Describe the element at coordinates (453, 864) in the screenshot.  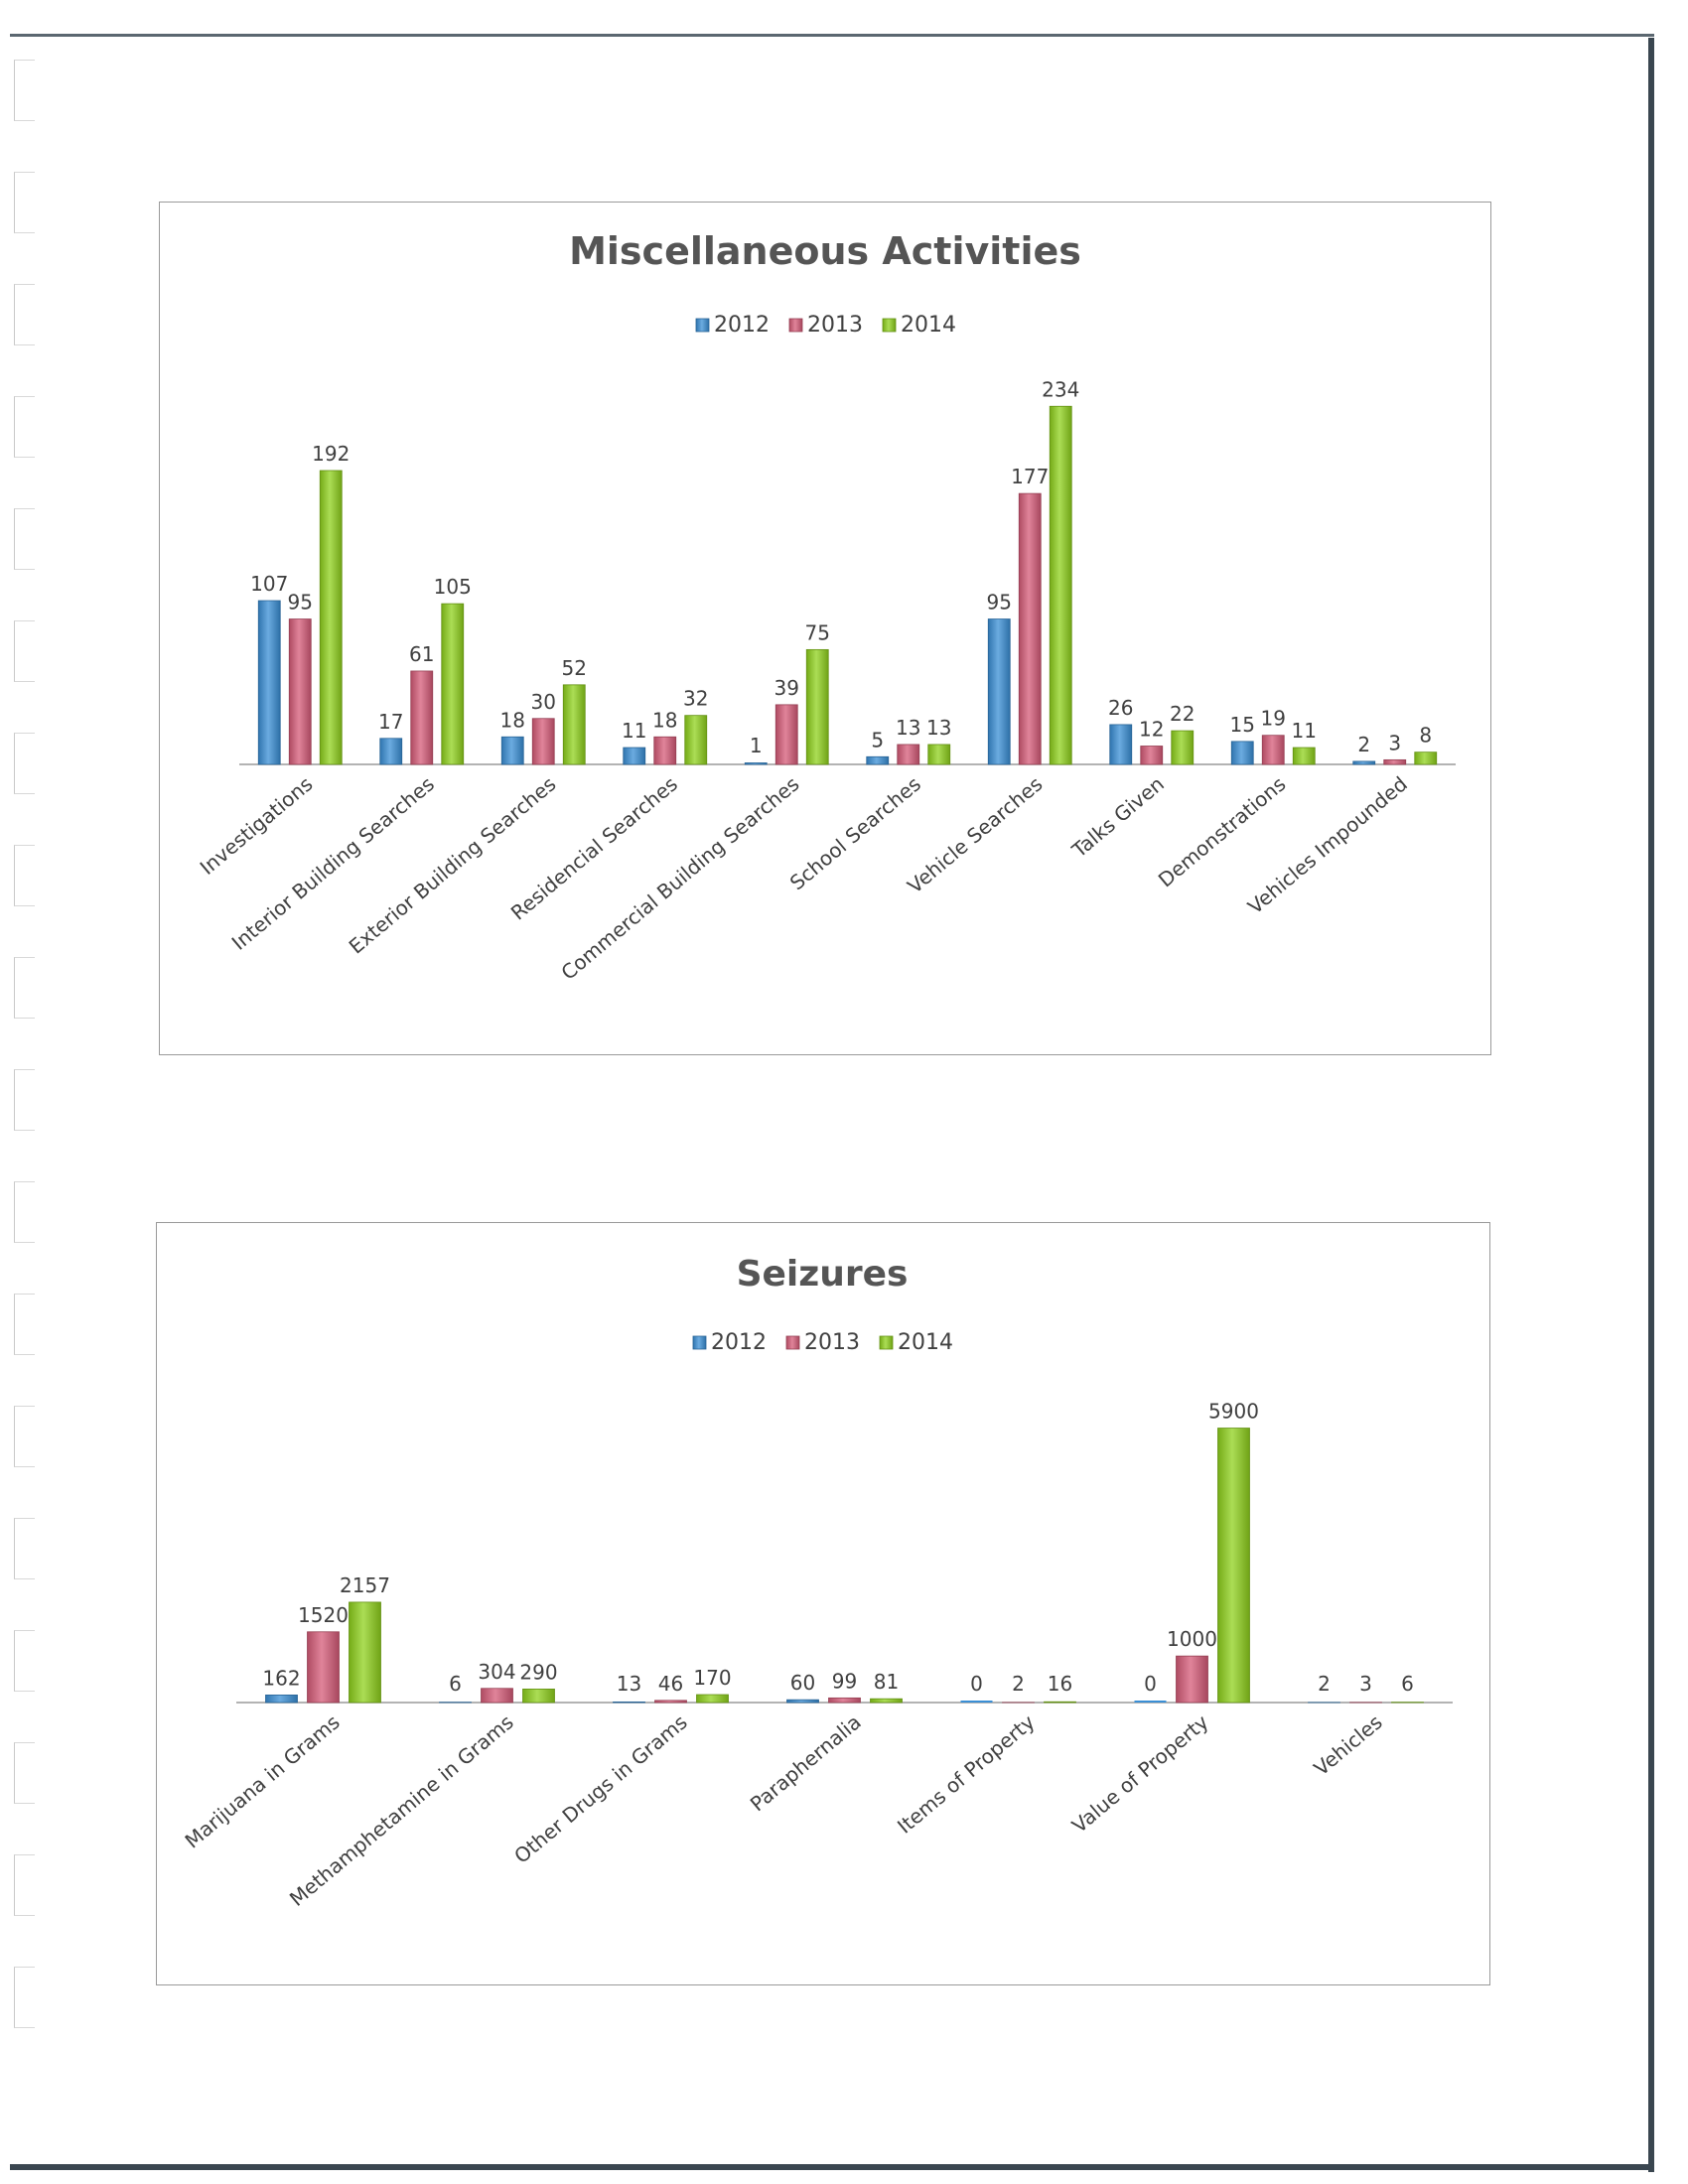
I see `category-label-2: Exterior Building Searches` at that location.